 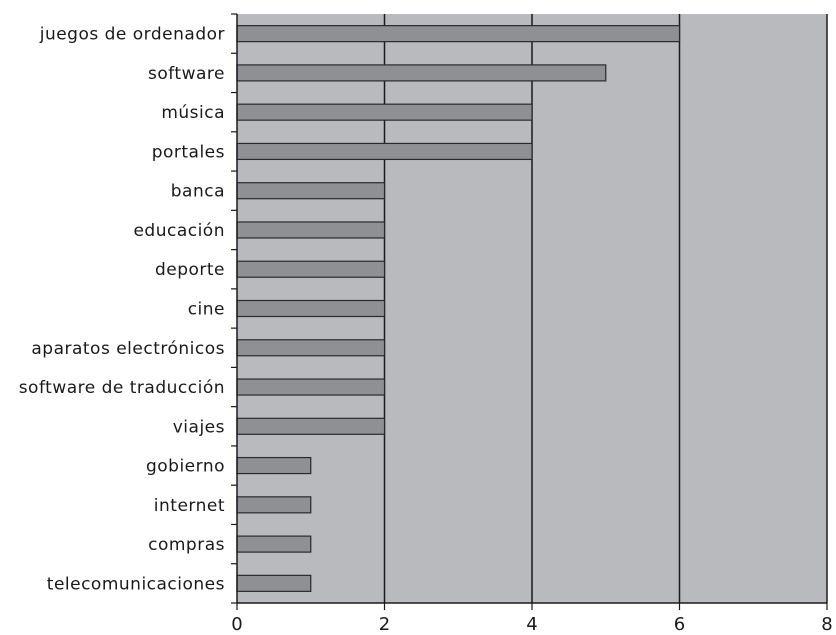 I want to click on category-label: software de traducción, so click(x=122, y=388).